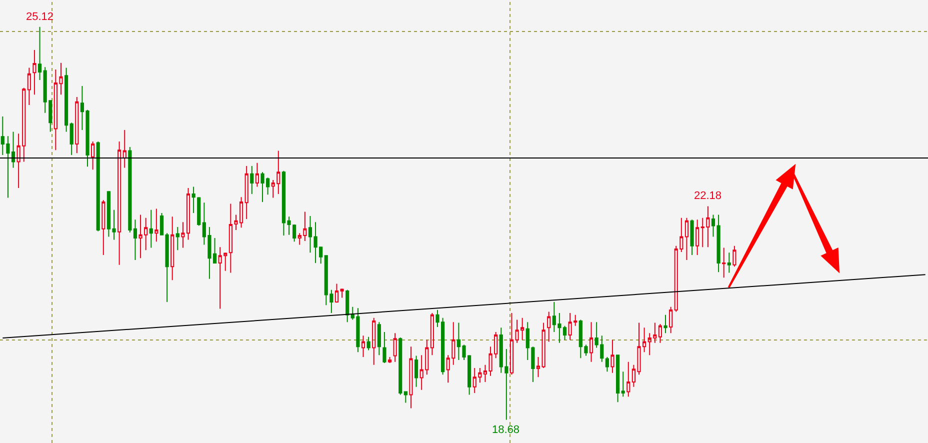 This screenshot has width=928, height=443. I want to click on annotation: 18.68, so click(506, 430).